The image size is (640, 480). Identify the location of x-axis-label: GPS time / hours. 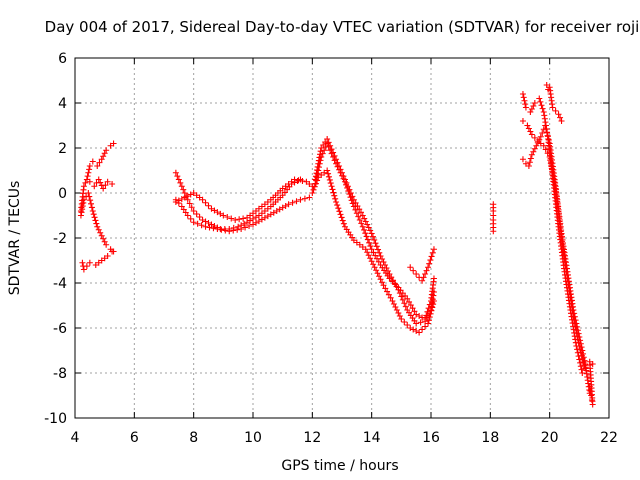
(339, 466).